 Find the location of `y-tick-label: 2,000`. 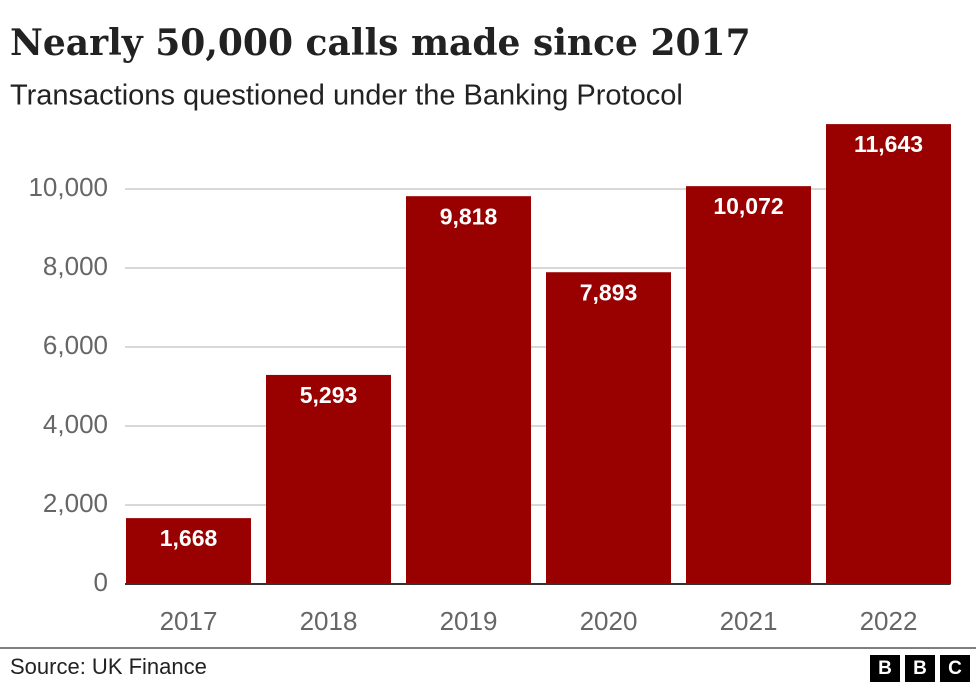

y-tick-label: 2,000 is located at coordinates (75, 503).